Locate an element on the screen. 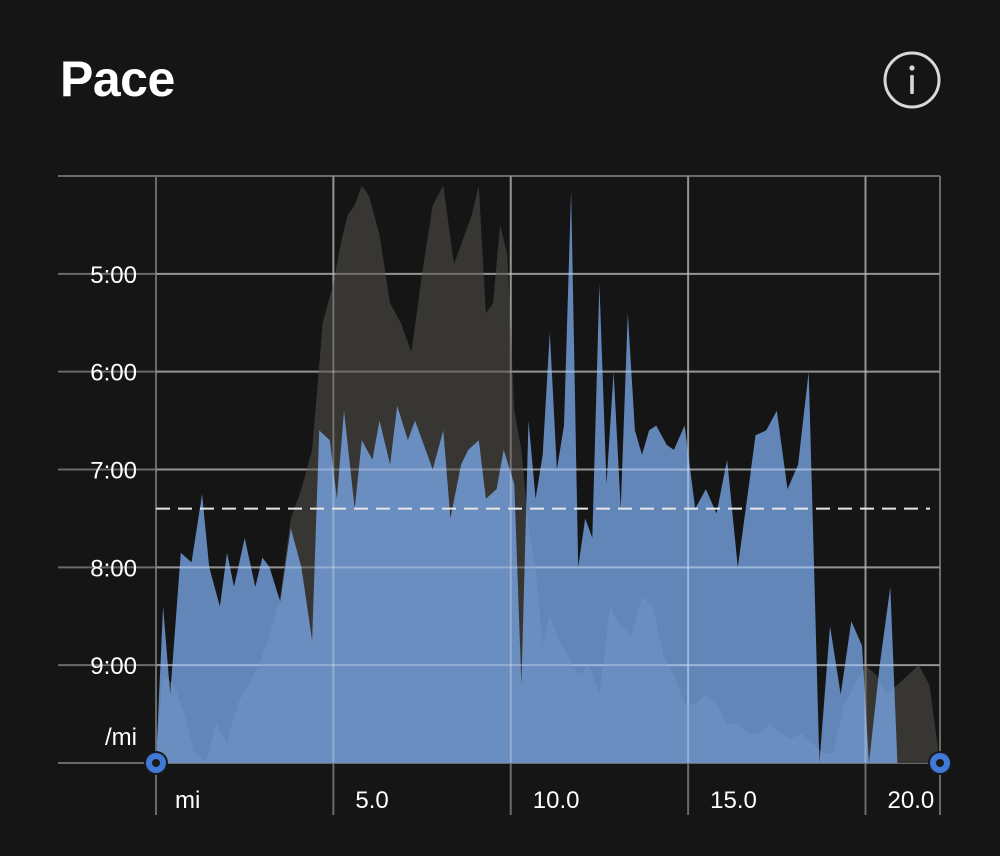 The height and width of the screenshot is (856, 1000). y-tick-label: 8:00 is located at coordinates (113, 568).